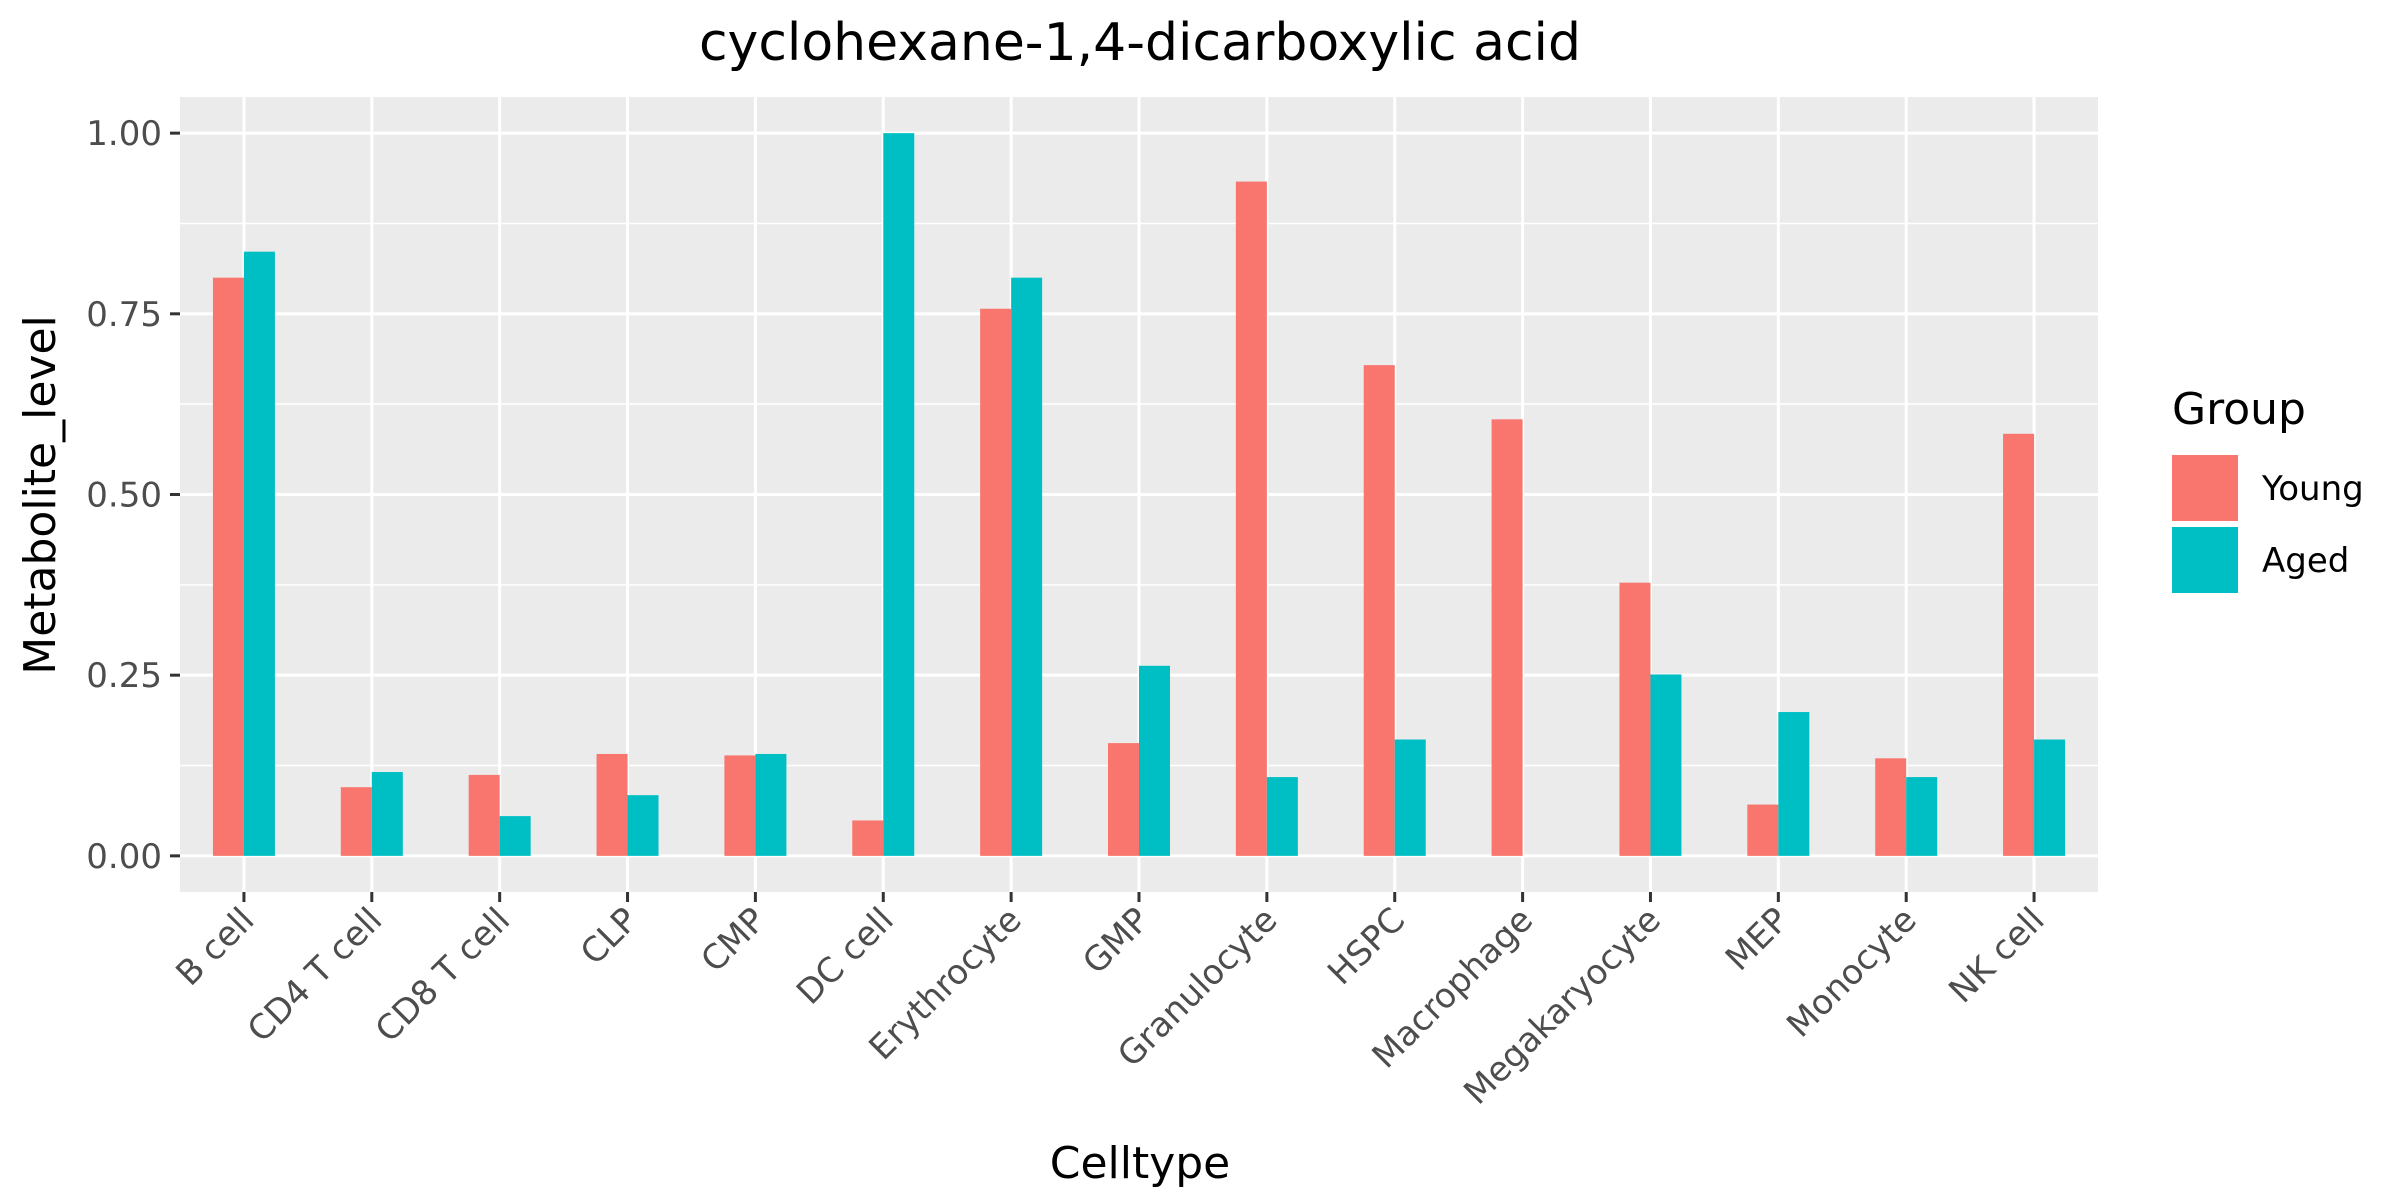  What do you see at coordinates (124, 134) in the screenshot?
I see `y-tick-label: 1.00` at bounding box center [124, 134].